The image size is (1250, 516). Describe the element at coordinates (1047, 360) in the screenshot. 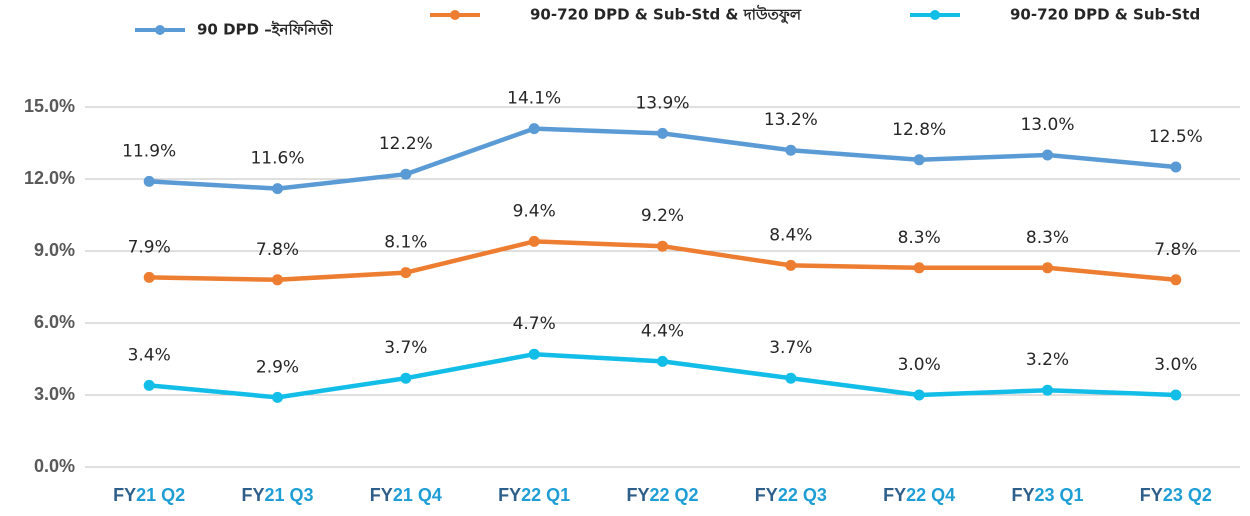

I see `data-label: 3.2%` at that location.